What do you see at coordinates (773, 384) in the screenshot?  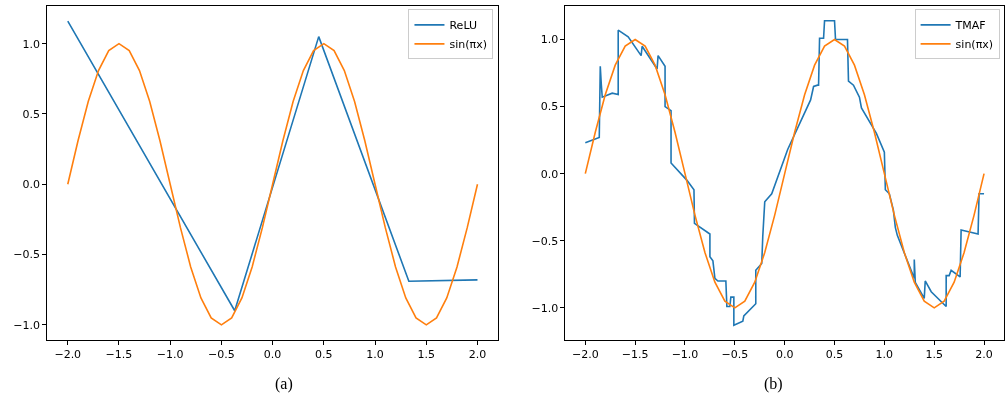 I see `text: (b)` at bounding box center [773, 384].